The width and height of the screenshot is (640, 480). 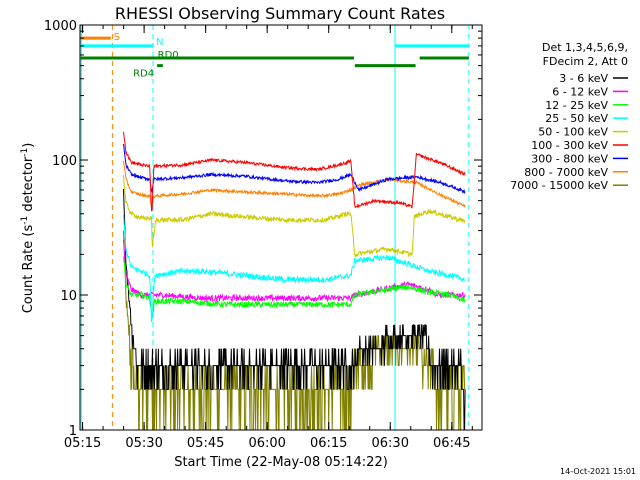 What do you see at coordinates (25, 220) in the screenshot?
I see `y-axis-label-sup1: -1` at bounding box center [25, 220].